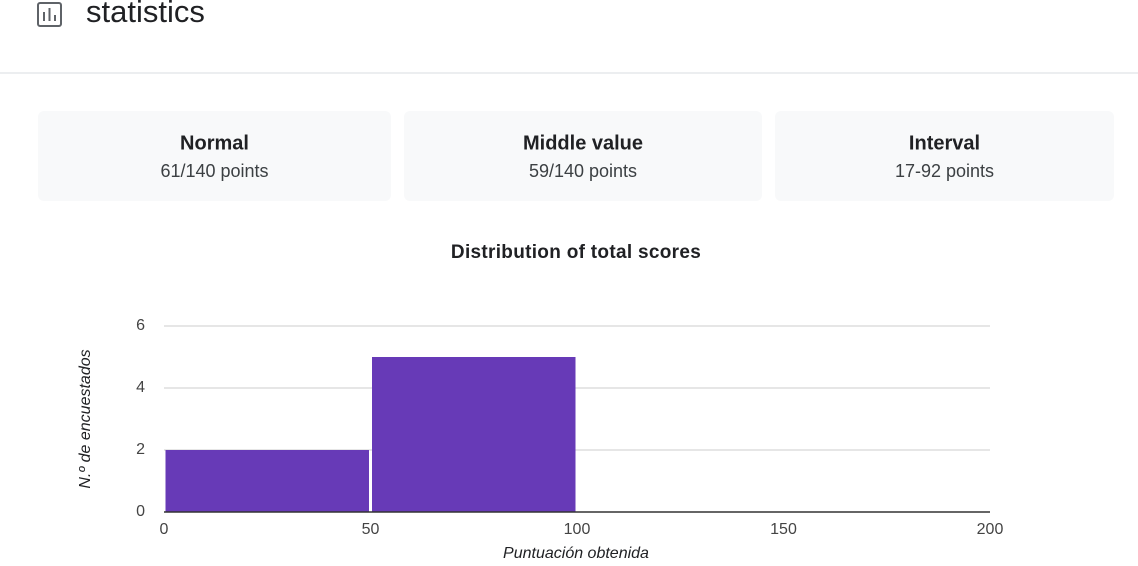  I want to click on y-tick-label: 6, so click(140, 325).